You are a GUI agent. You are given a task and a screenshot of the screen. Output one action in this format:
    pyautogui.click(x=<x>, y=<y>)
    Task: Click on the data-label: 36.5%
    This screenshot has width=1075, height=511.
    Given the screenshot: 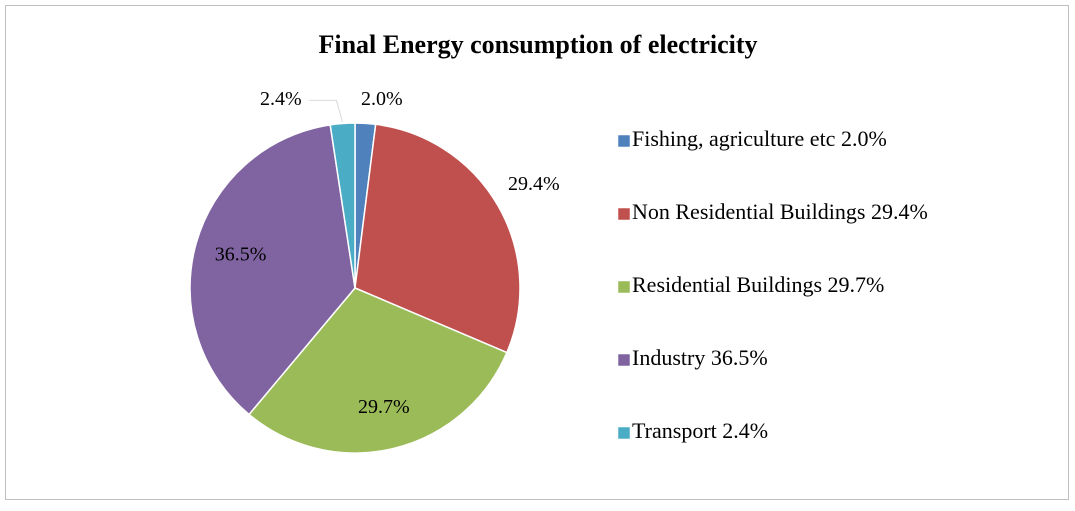 What is the action you would take?
    pyautogui.click(x=241, y=255)
    